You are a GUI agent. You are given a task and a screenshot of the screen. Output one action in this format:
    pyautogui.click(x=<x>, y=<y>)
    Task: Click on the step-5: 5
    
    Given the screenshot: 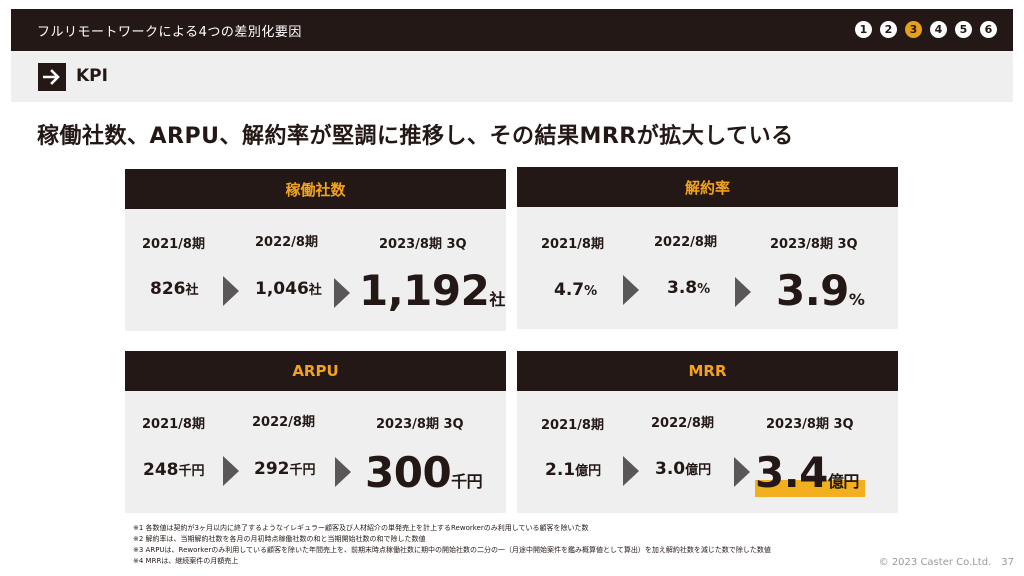 What is the action you would take?
    pyautogui.click(x=963, y=29)
    